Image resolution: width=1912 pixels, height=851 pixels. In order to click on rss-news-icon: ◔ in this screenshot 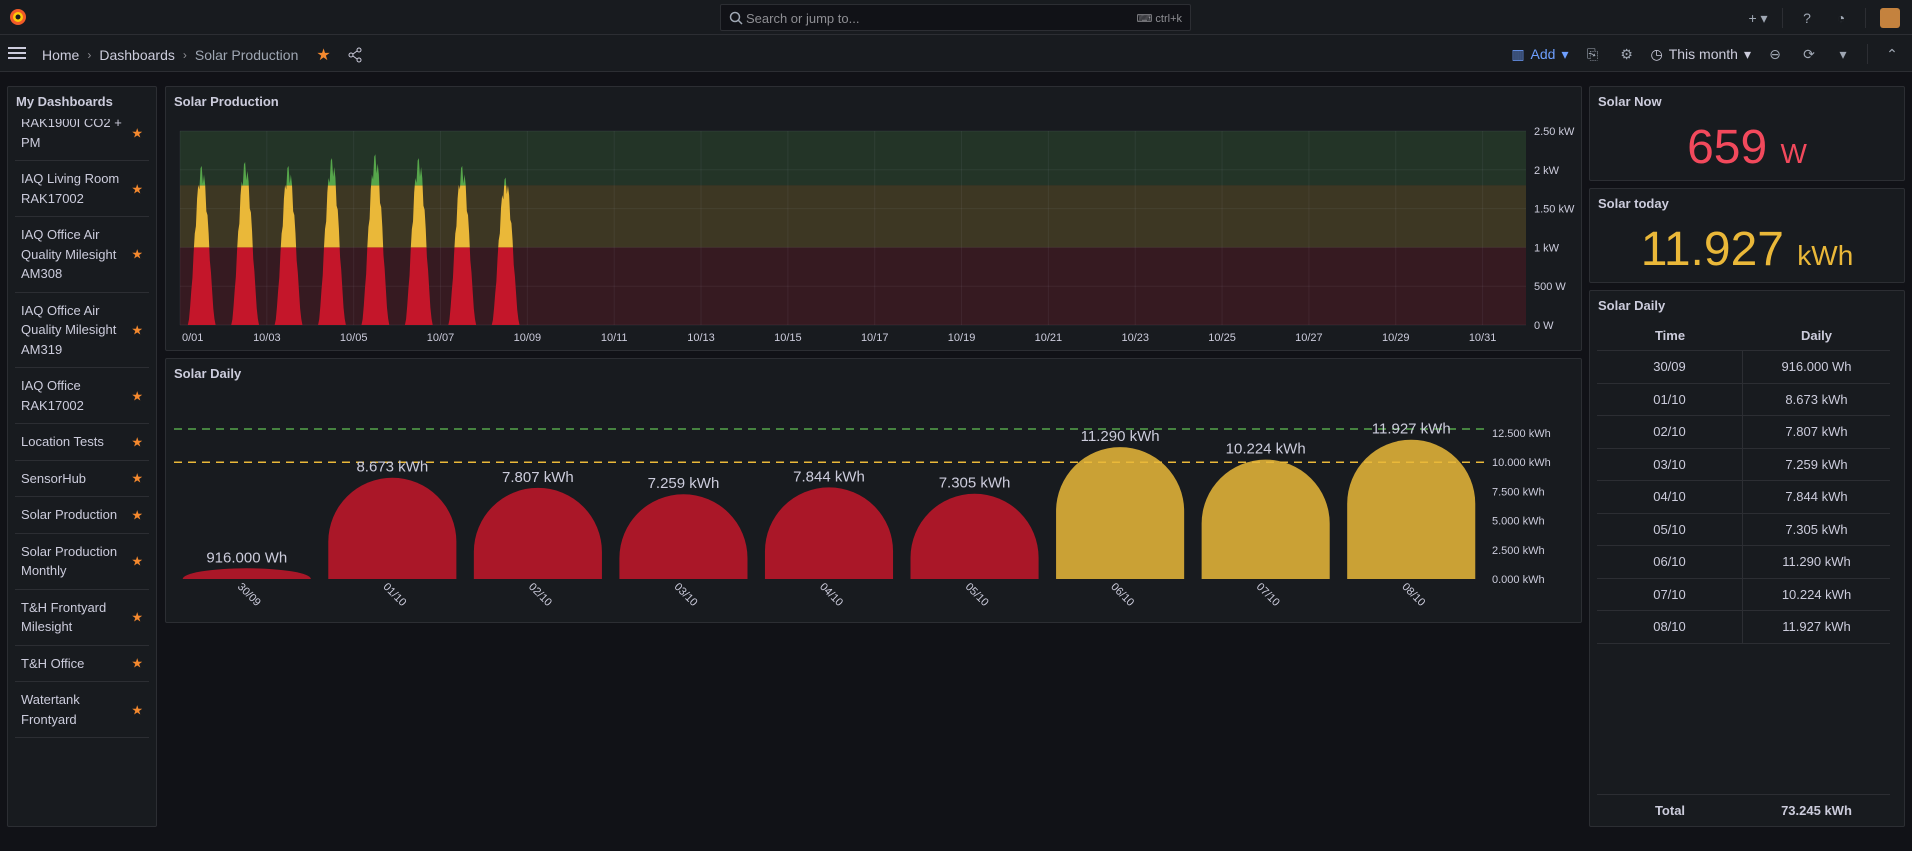, I will do `click(1841, 18)`.